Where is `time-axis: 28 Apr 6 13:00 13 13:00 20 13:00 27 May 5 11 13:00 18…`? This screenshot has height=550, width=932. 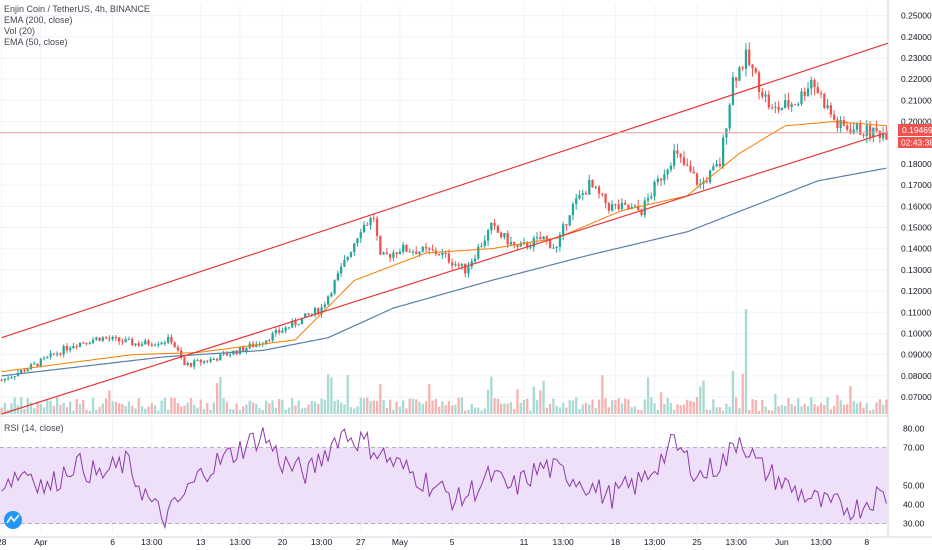 time-axis: 28 Apr 6 13:00 13 13:00 20 13:00 27 May 5 11 13:00 18… is located at coordinates (434, 542).